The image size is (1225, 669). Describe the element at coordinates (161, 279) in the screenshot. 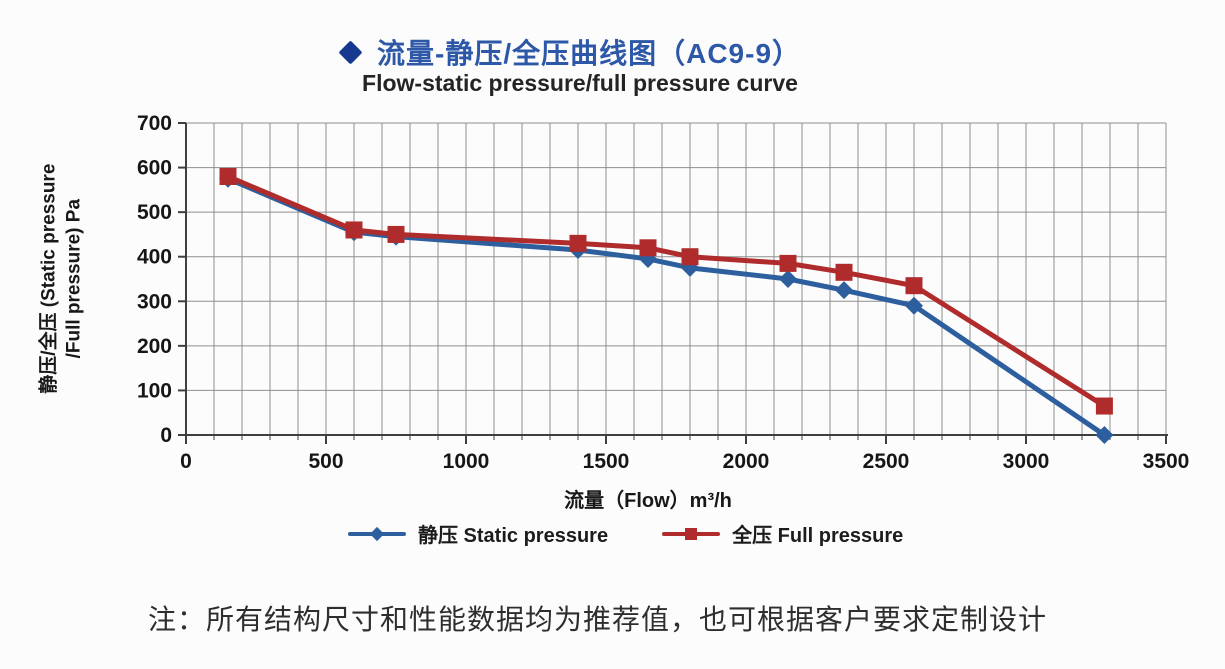

I see `y-axis-ticks: 0 100 200 300 400 500 600 700` at that location.